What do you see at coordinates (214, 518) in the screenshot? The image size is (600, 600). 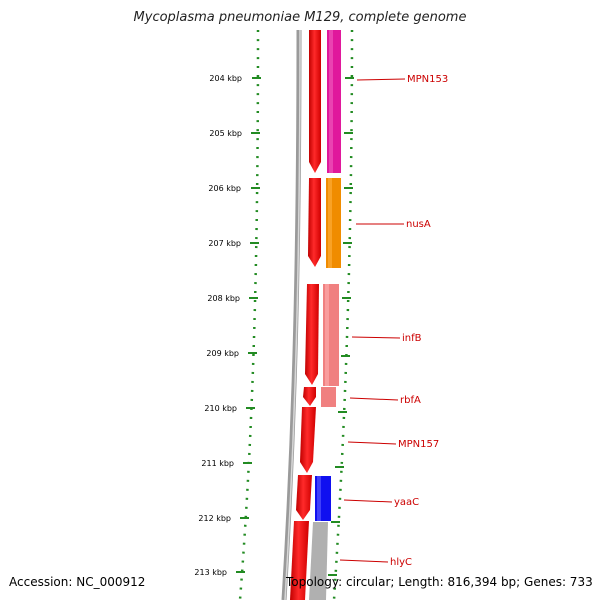 I see `tick-label: 212 kbp` at bounding box center [214, 518].